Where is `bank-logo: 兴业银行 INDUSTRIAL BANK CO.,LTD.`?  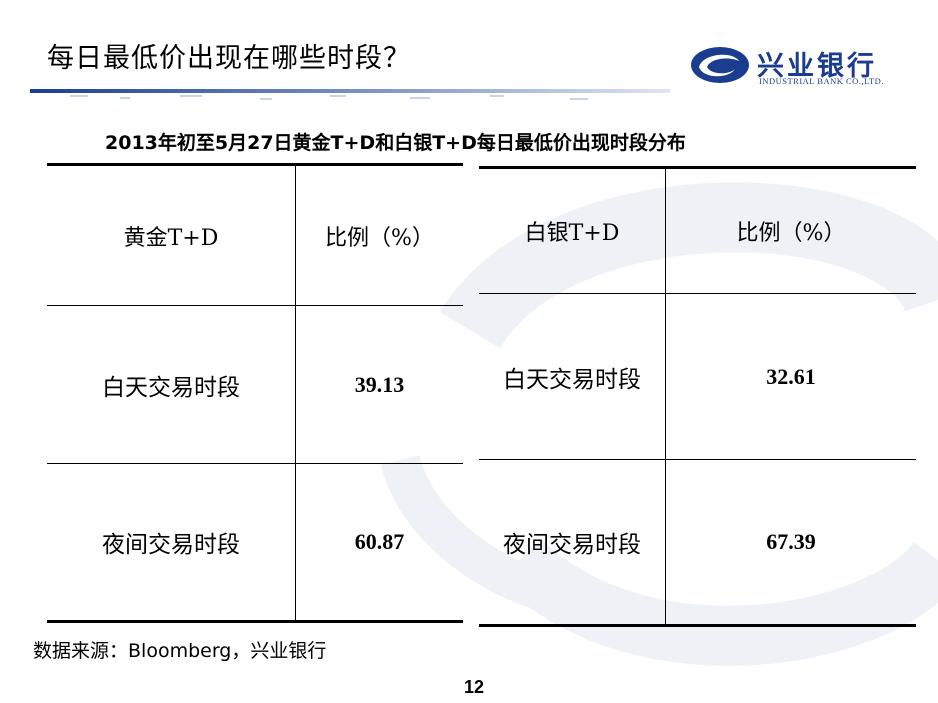 bank-logo: 兴业银行 INDUSTRIAL BANK CO.,LTD. is located at coordinates (794, 67).